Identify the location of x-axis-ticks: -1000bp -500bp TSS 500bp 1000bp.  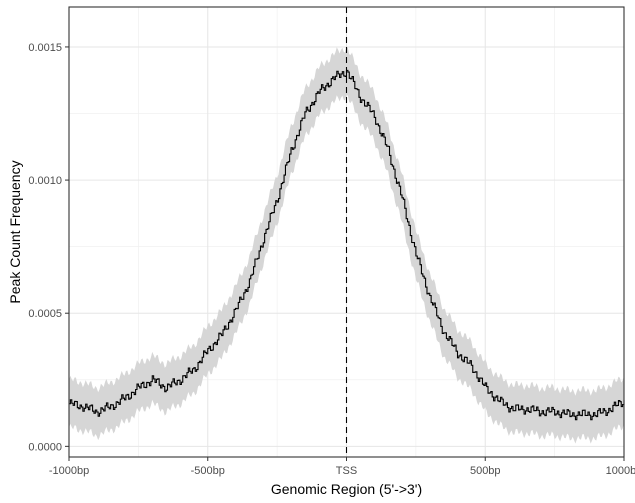
(342, 467).